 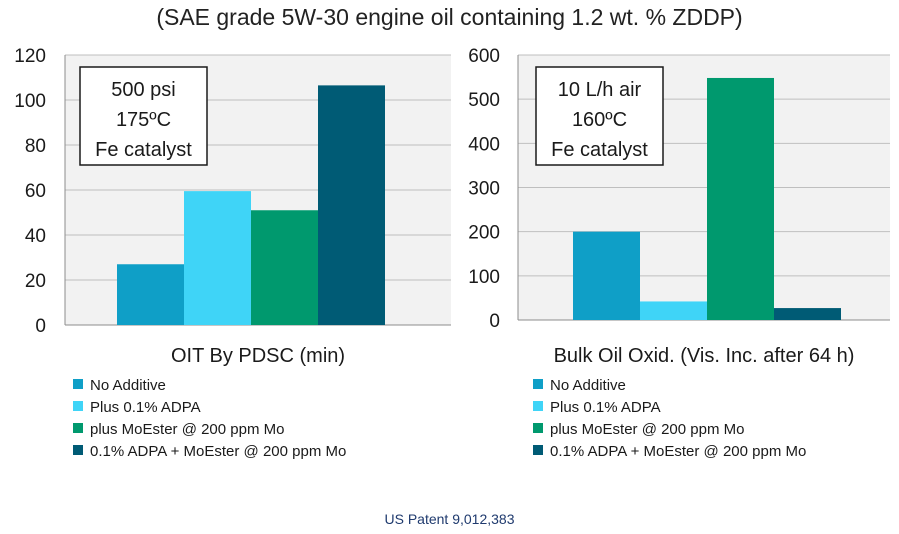 I want to click on conditions-text: 160ºC, so click(x=599, y=120).